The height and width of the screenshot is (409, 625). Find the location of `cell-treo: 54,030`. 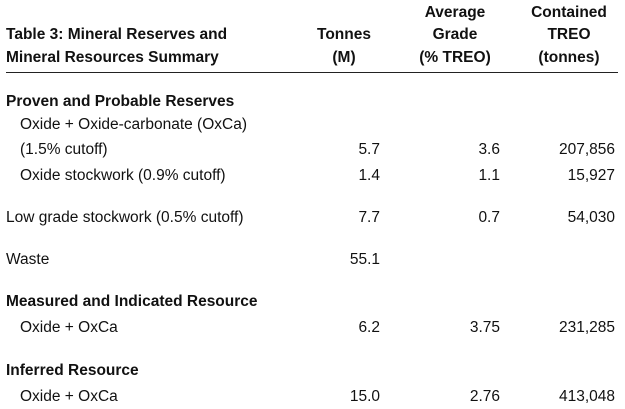

cell-treo: 54,030 is located at coordinates (591, 217).